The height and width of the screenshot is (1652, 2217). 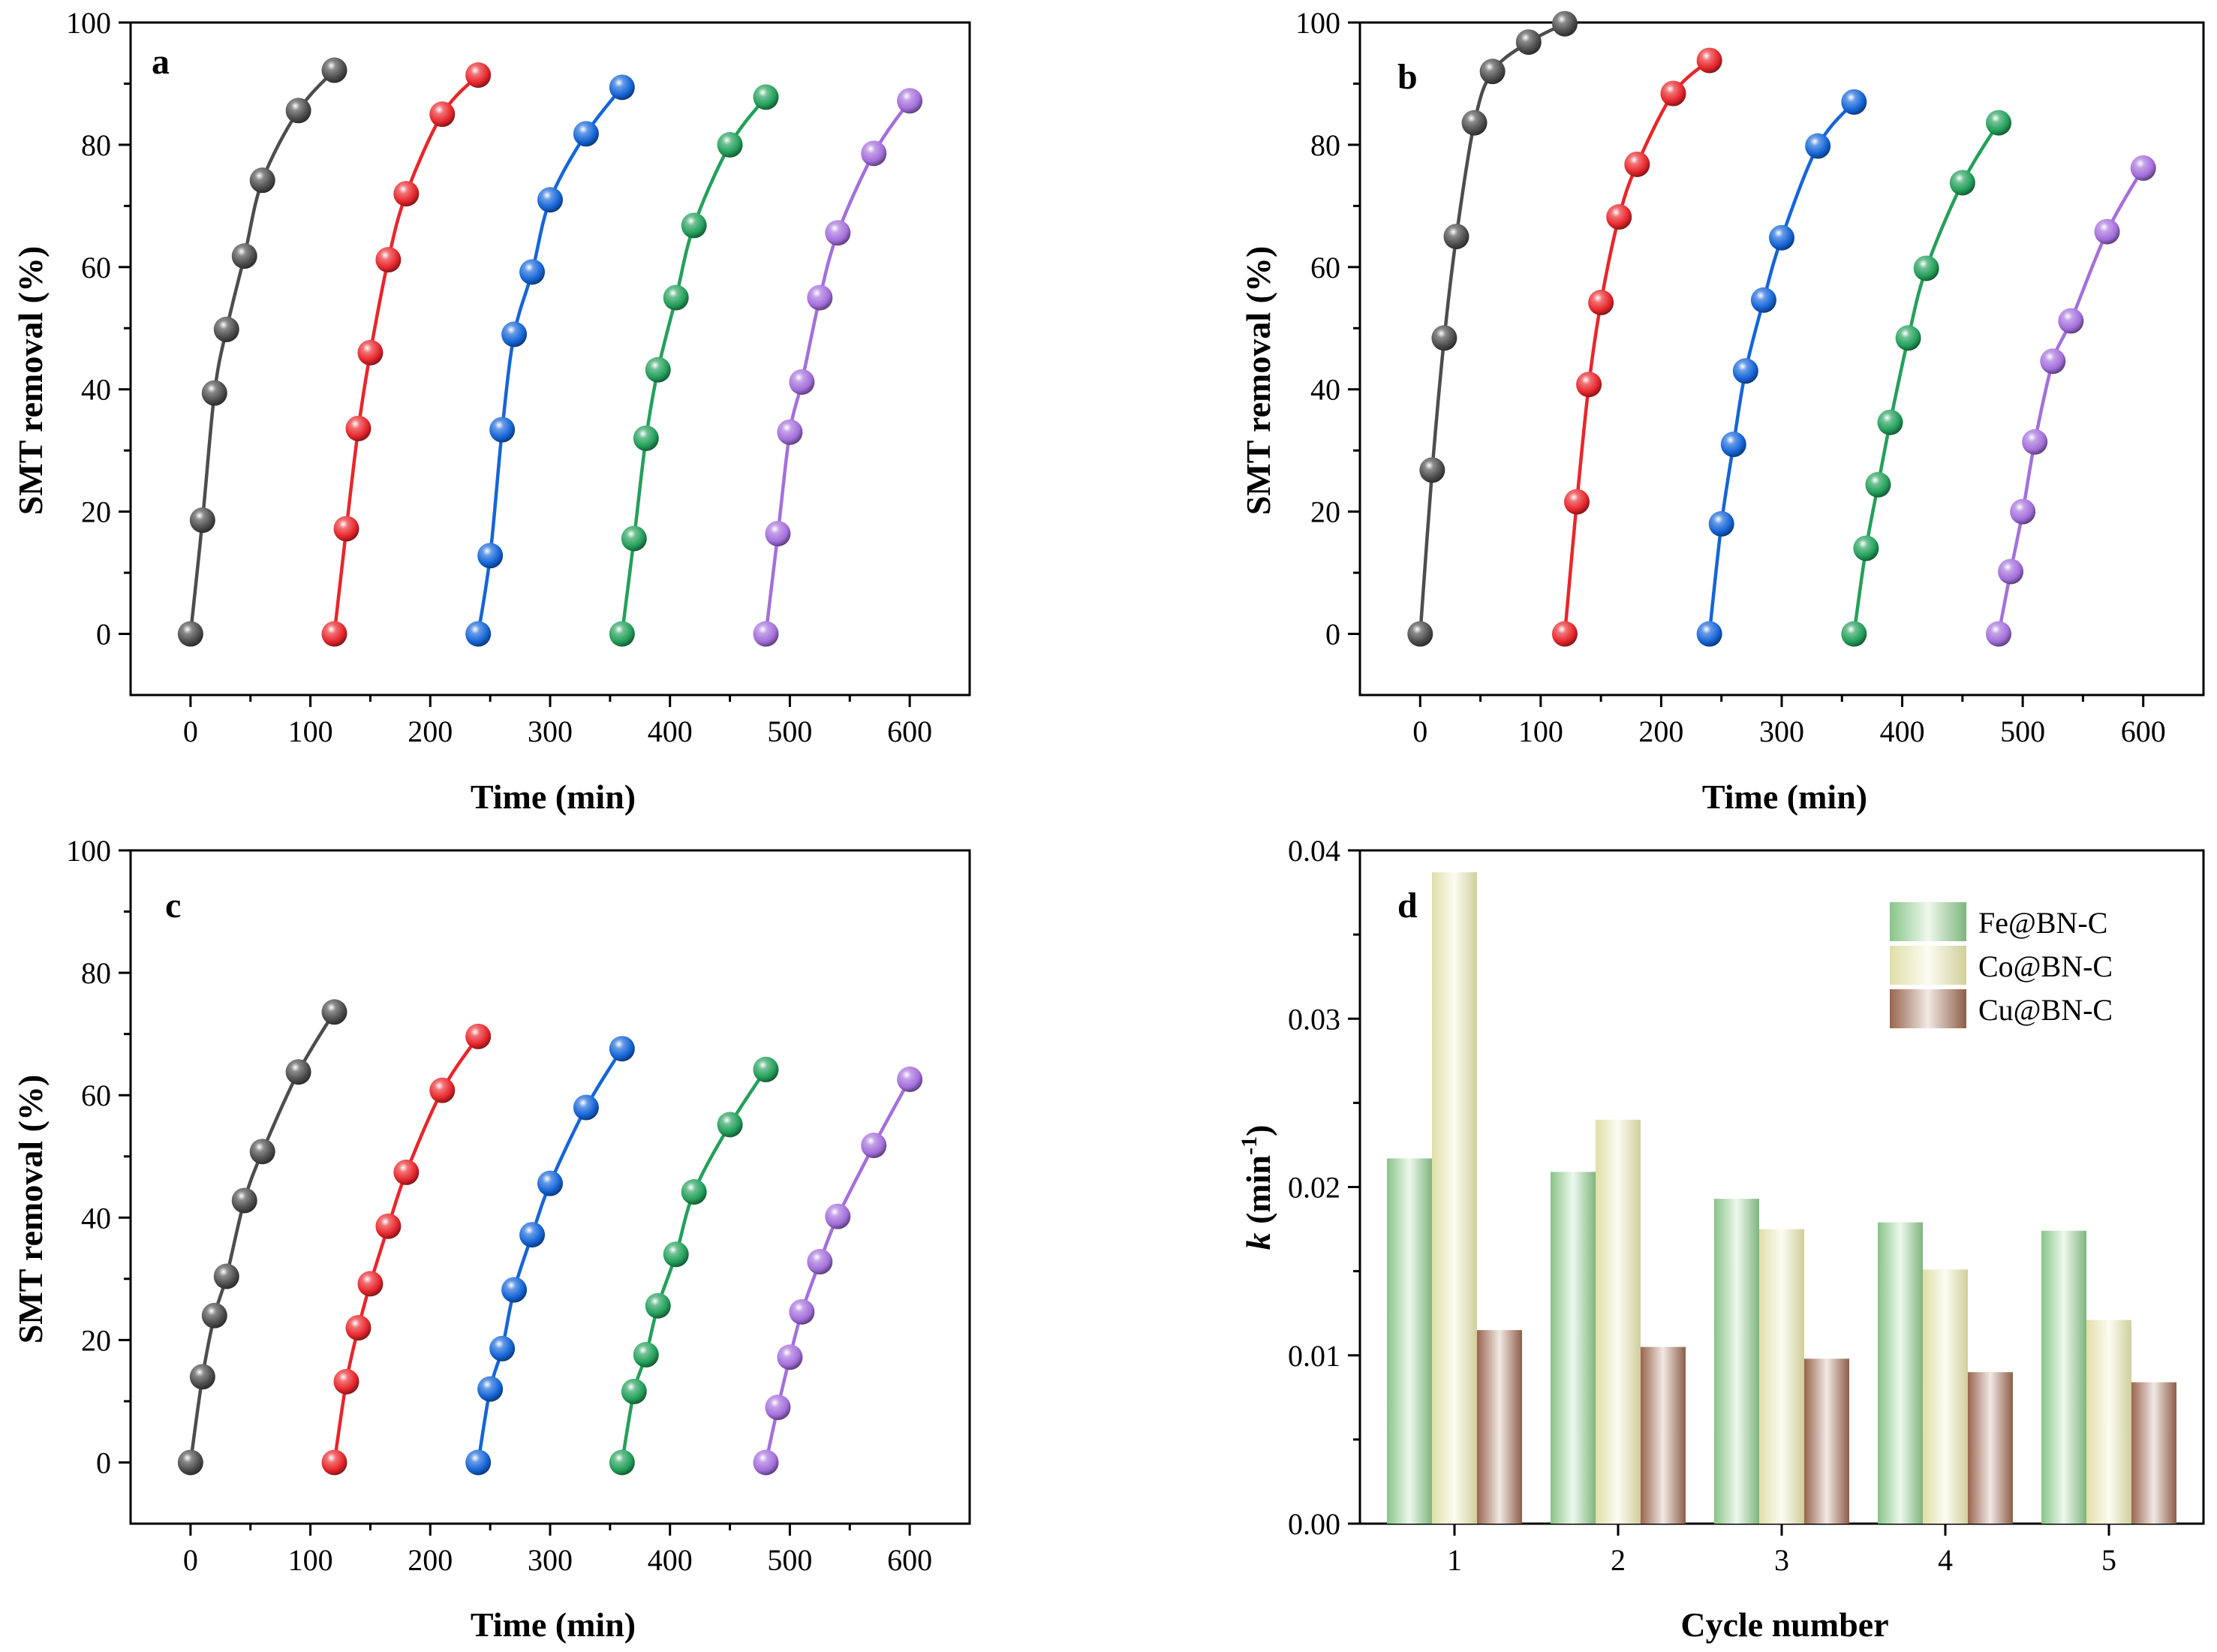 I want to click on bar-Cu@BN-C-cycle-2, so click(x=1664, y=1435).